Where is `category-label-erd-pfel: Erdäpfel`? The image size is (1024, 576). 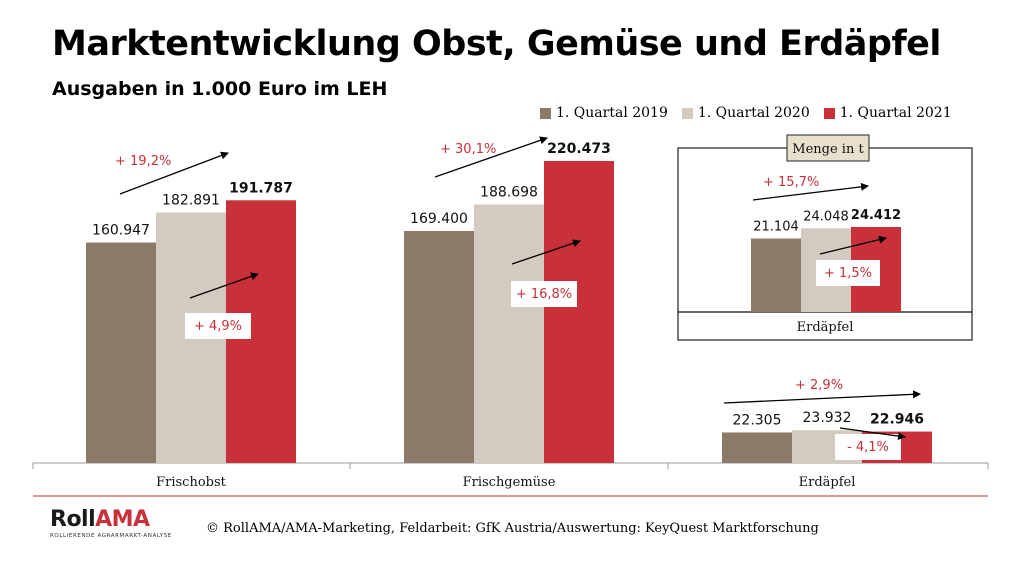 category-label-erd-pfel: Erdäpfel is located at coordinates (827, 482).